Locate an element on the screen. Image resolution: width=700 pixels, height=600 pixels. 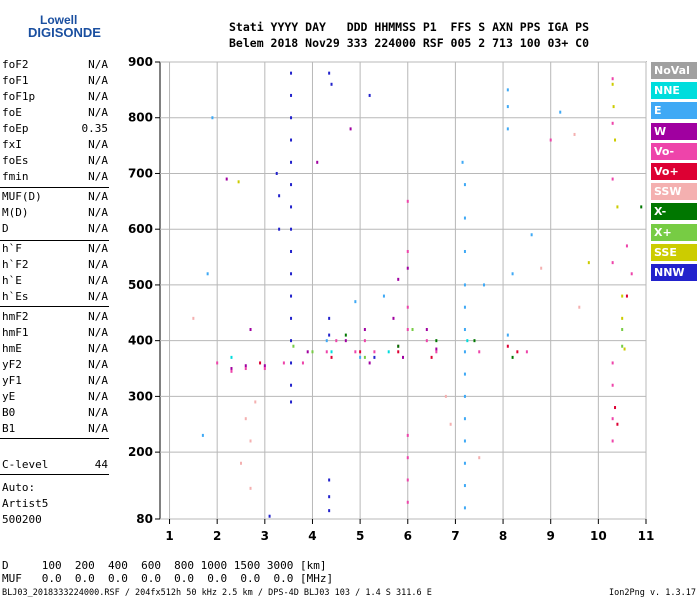
legend-item-vo-: Vo- is located at coordinates (674, 151).